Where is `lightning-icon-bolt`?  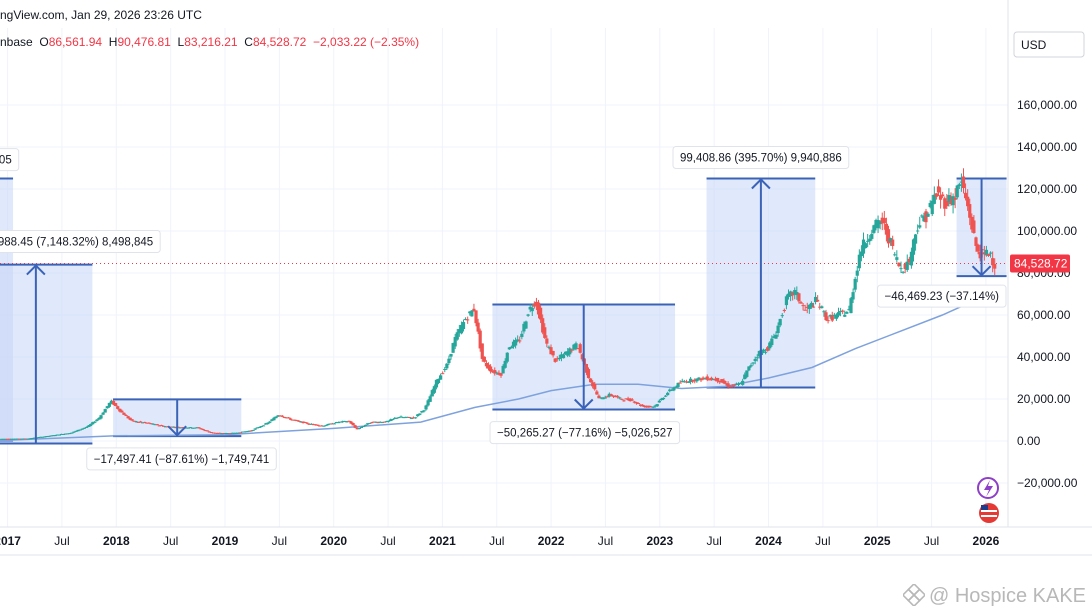
lightning-icon-bolt is located at coordinates (988, 488).